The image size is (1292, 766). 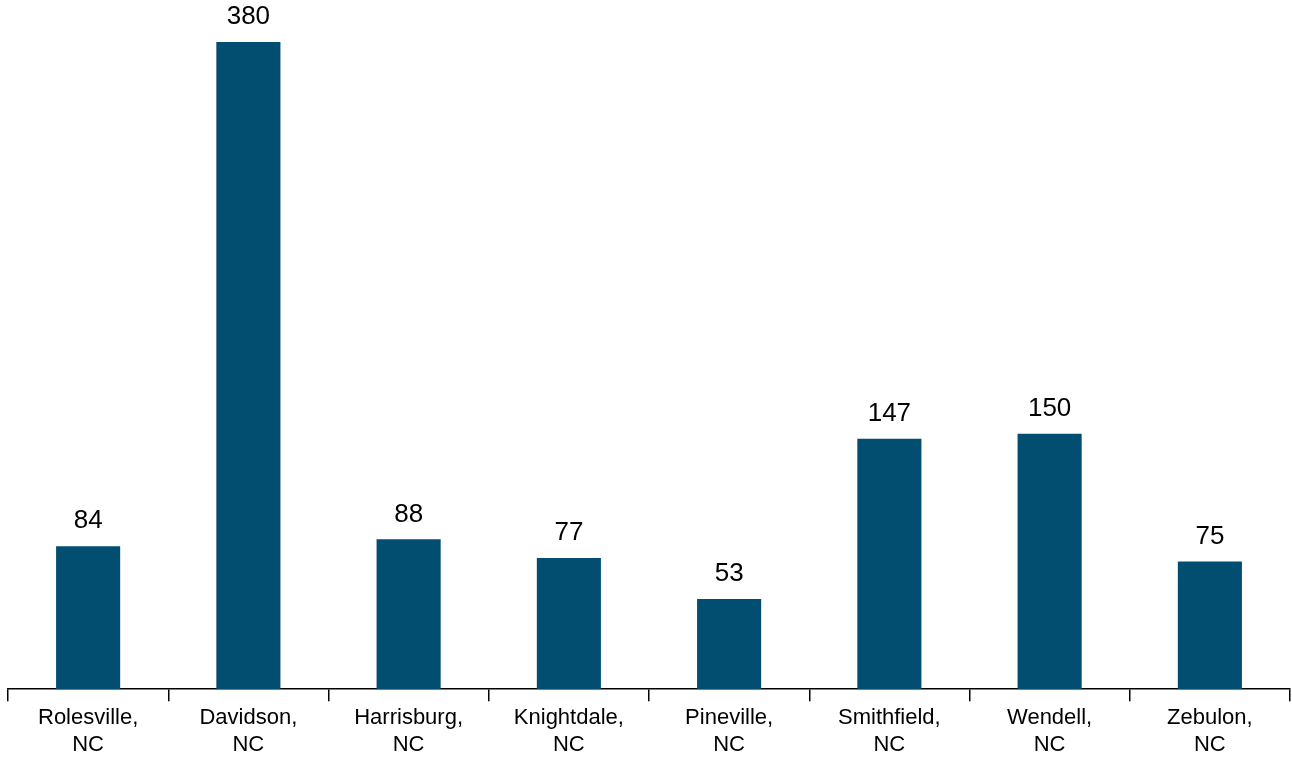 What do you see at coordinates (568, 730) in the screenshot?
I see `x-tick-label: Knightdale, NC` at bounding box center [568, 730].